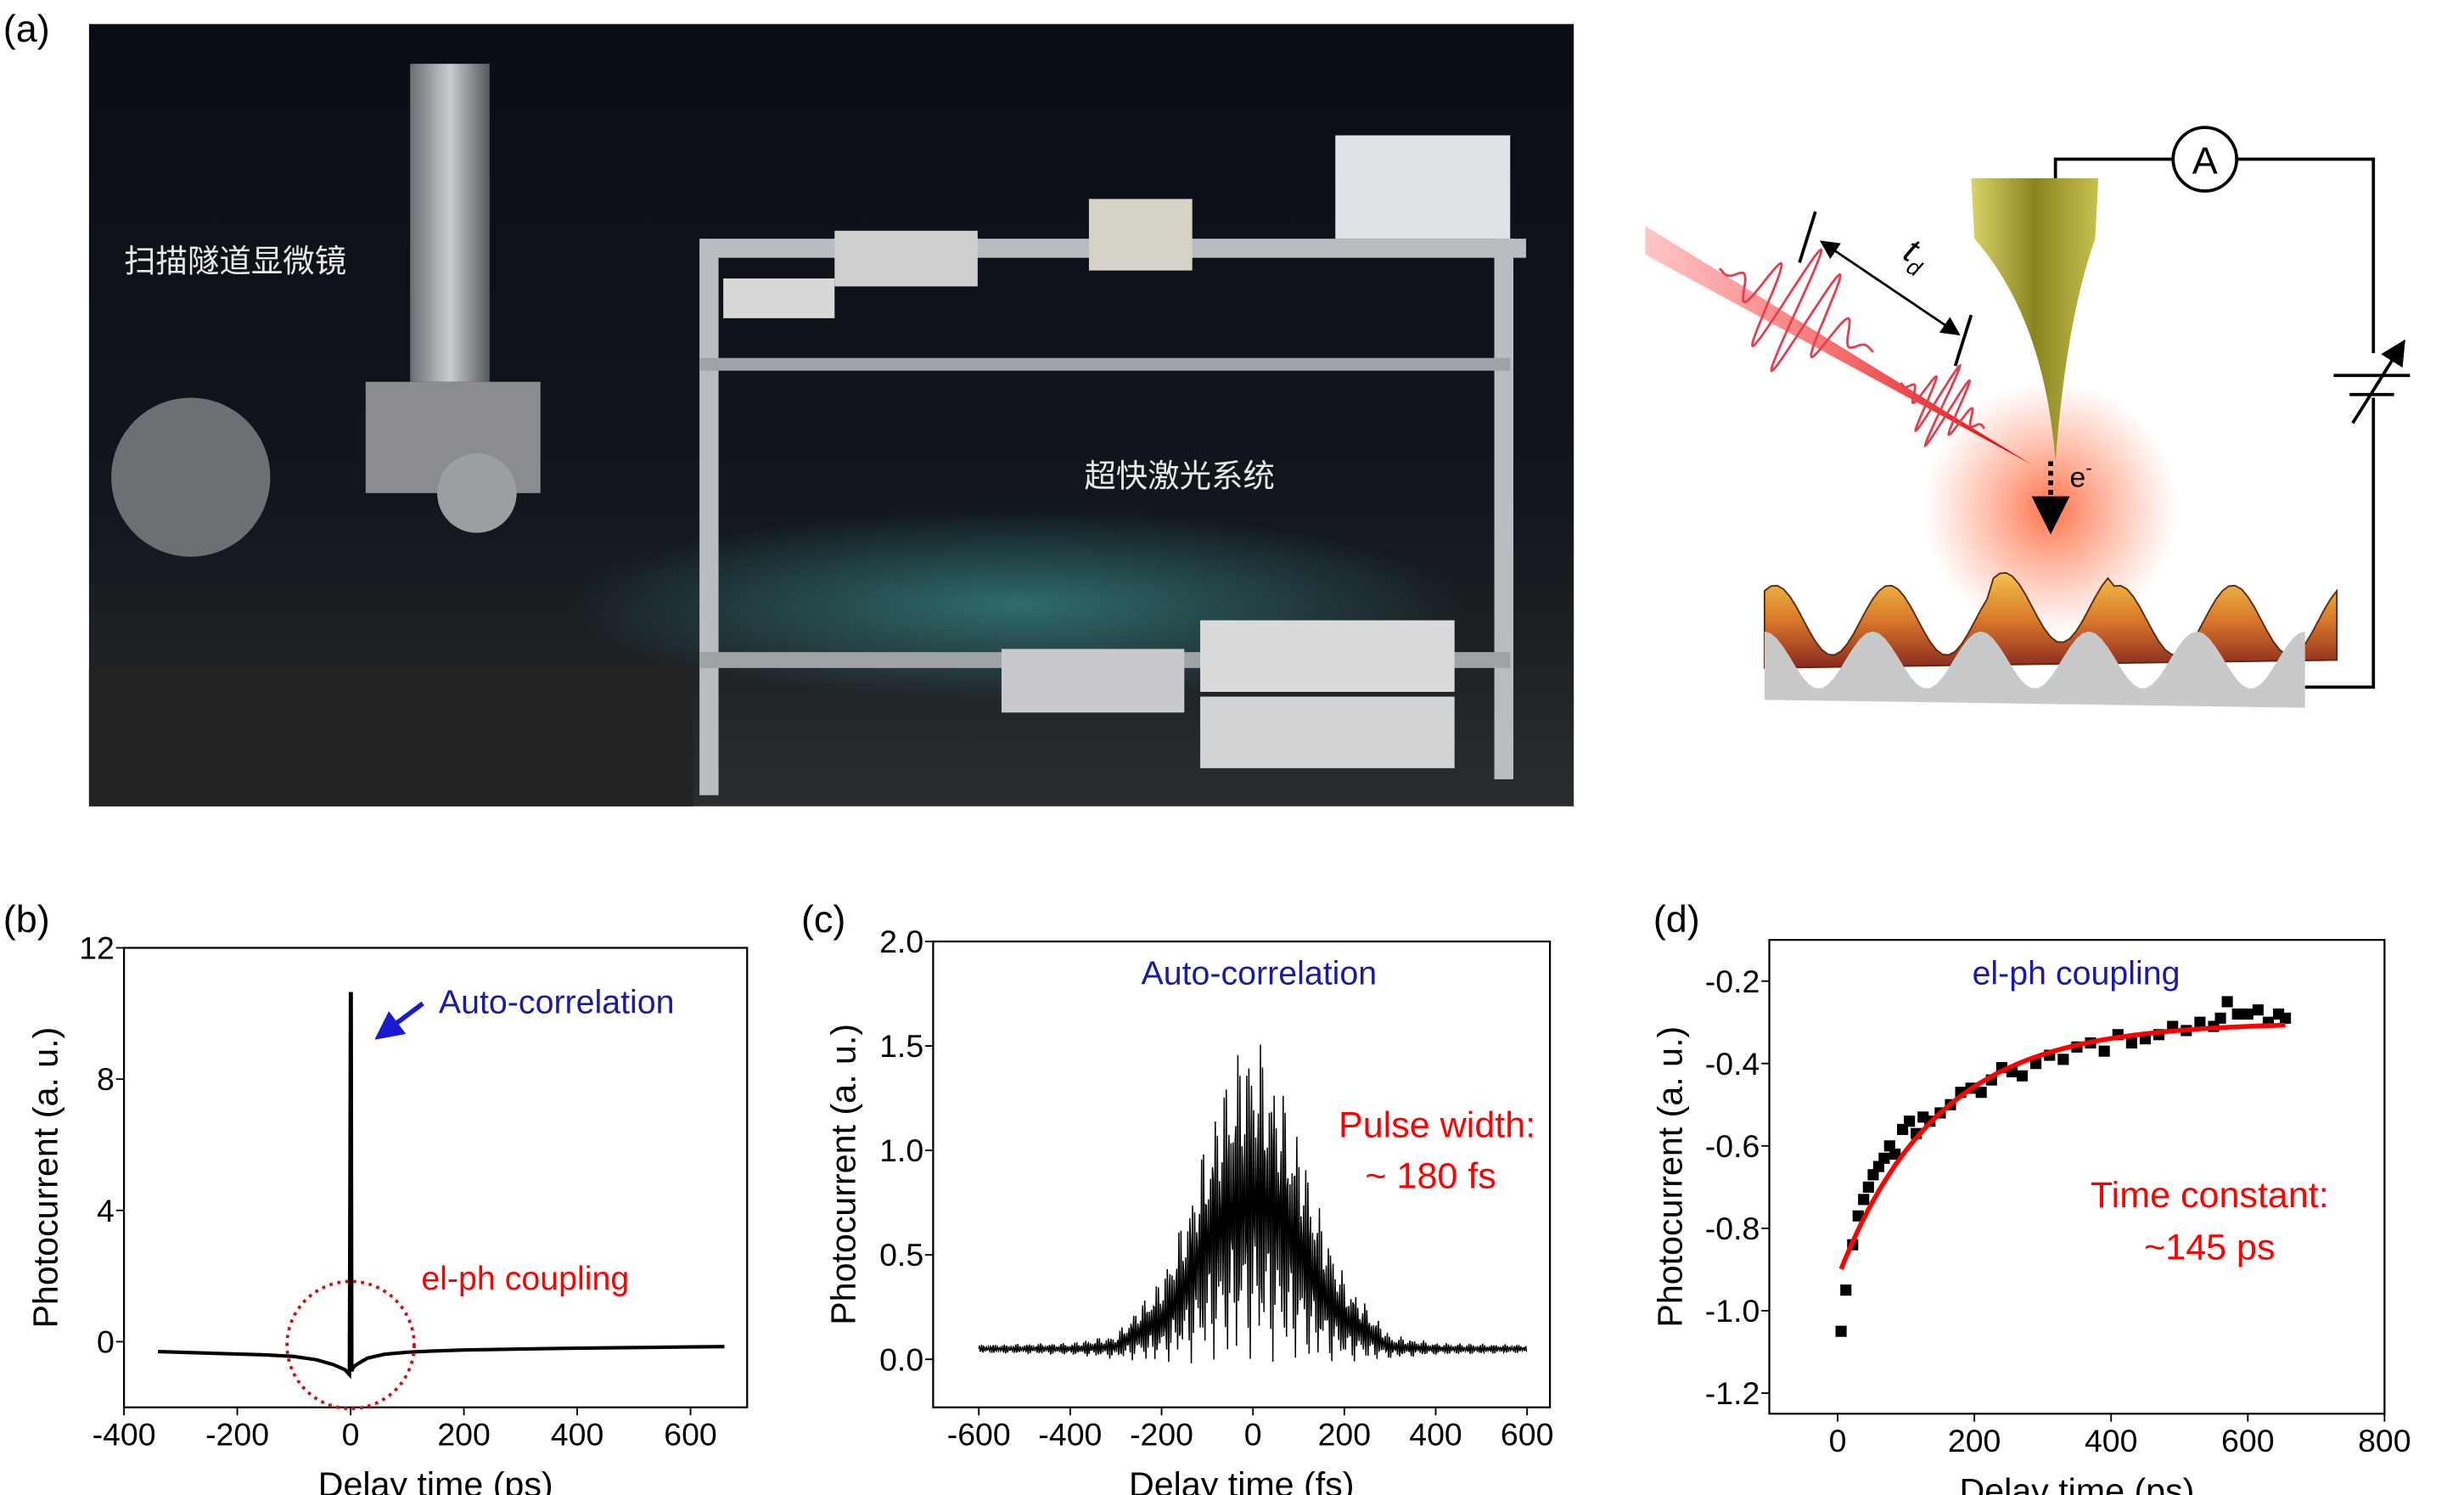 The height and width of the screenshot is (1495, 2464). What do you see at coordinates (901, 1255) in the screenshot?
I see `y-tick-label: 0.5` at bounding box center [901, 1255].